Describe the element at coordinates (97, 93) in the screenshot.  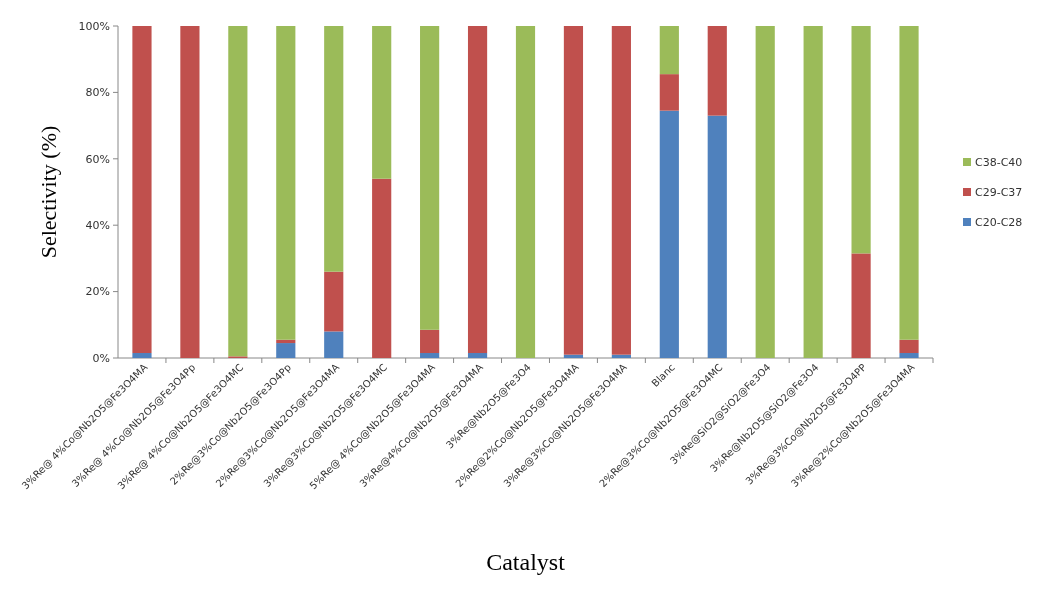
I see `y-tick-label: 80%` at that location.